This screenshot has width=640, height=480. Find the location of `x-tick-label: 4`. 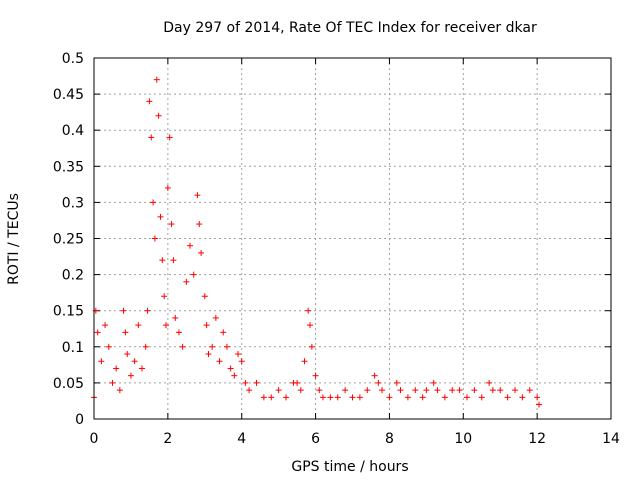

x-tick-label: 4 is located at coordinates (241, 439).